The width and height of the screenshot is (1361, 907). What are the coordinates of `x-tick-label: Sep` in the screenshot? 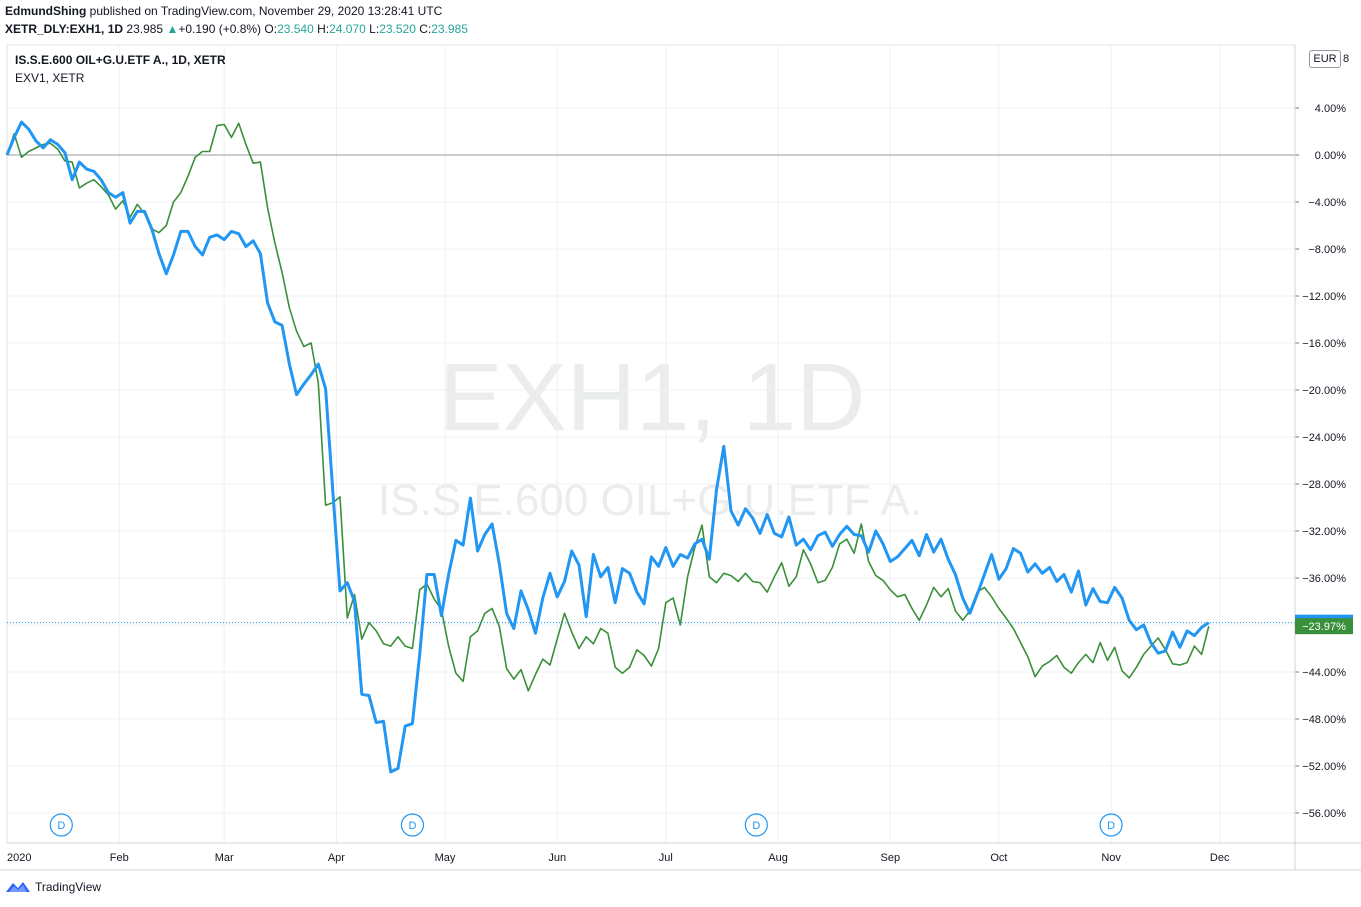 It's located at (890, 858).